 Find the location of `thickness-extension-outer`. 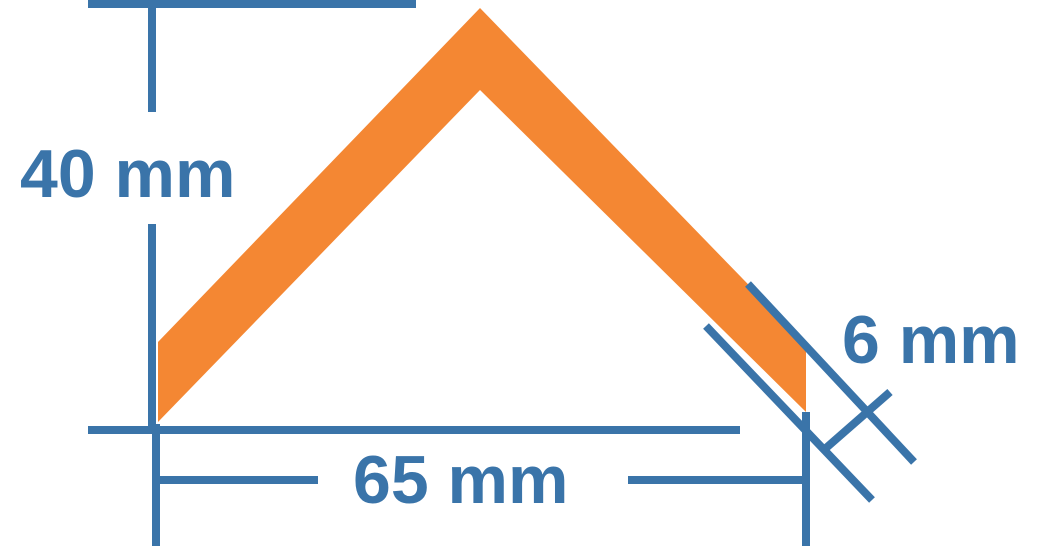

thickness-extension-outer is located at coordinates (831, 373).